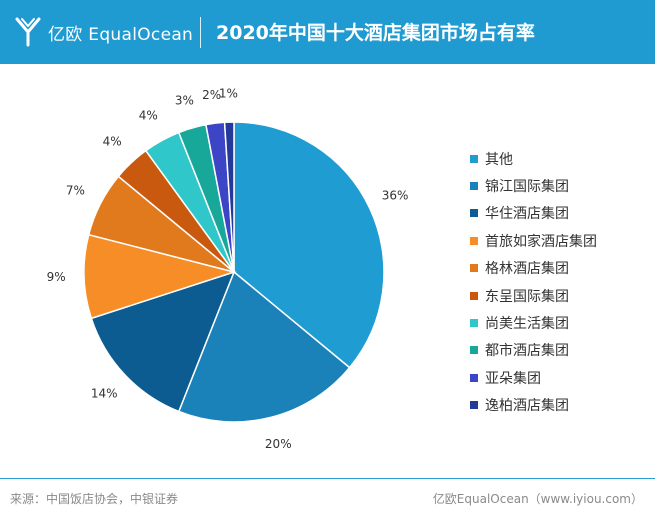  Describe the element at coordinates (375, 33) in the screenshot. I see `chart-title: 2020年中国十大酒店集团市场占有率` at that location.